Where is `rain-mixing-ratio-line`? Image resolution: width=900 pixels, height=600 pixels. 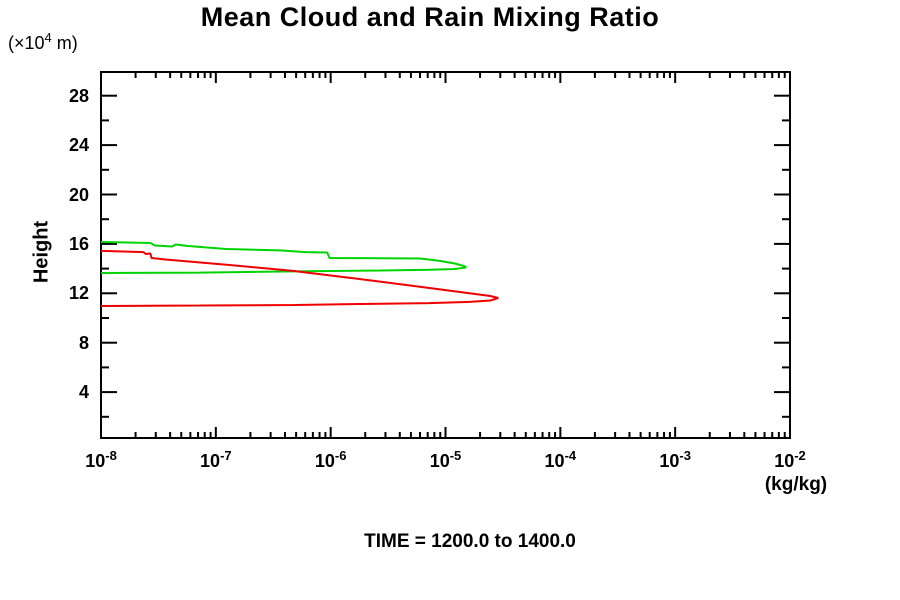 rain-mixing-ratio-line is located at coordinates (299, 278).